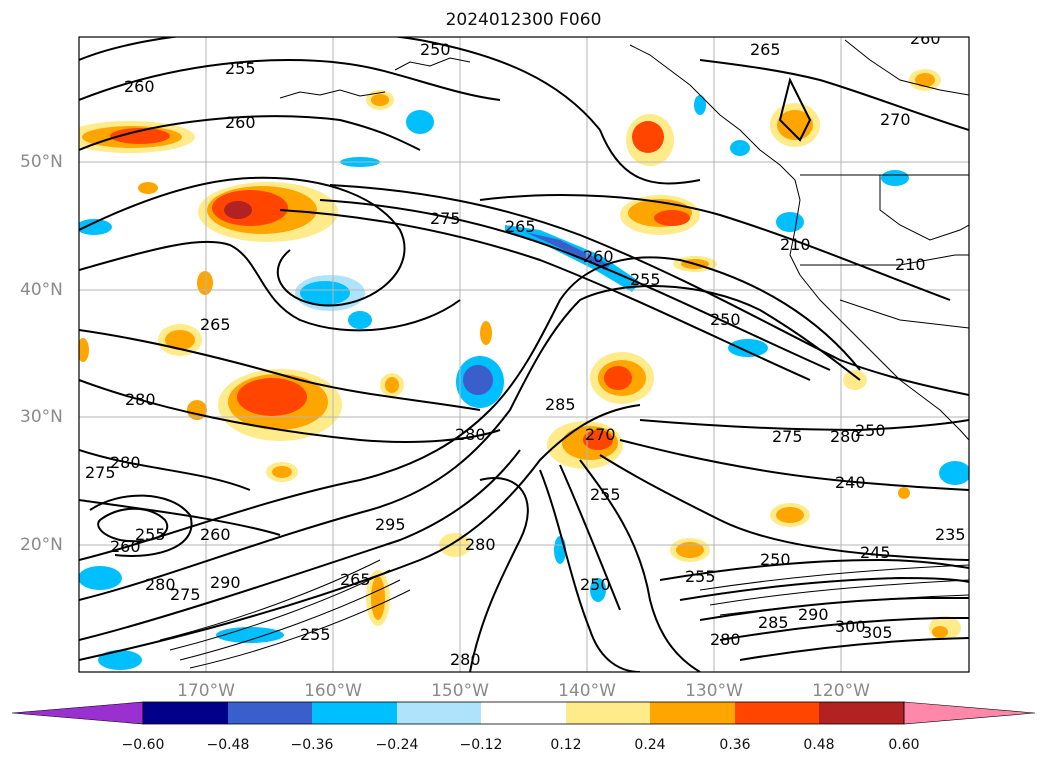  I want to click on colorbar-extend-high, so click(969, 713).